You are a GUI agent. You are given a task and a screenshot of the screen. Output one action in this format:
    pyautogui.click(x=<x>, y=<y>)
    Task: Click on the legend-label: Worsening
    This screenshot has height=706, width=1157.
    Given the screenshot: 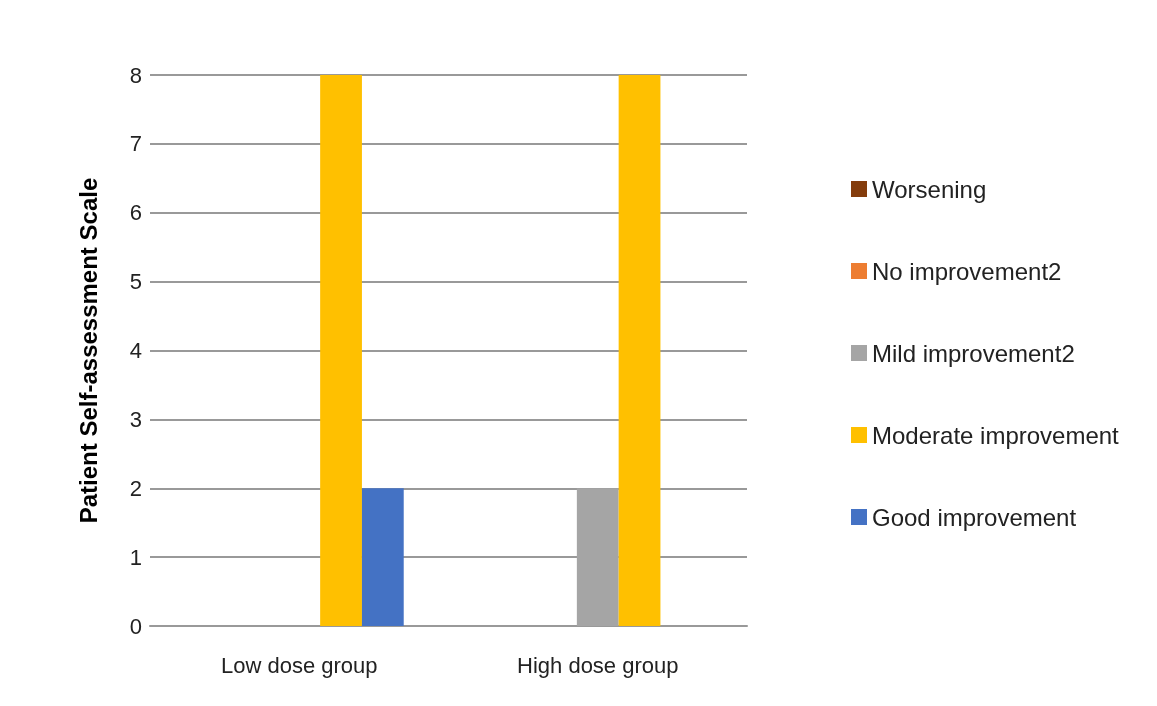 What is the action you would take?
    pyautogui.click(x=929, y=189)
    